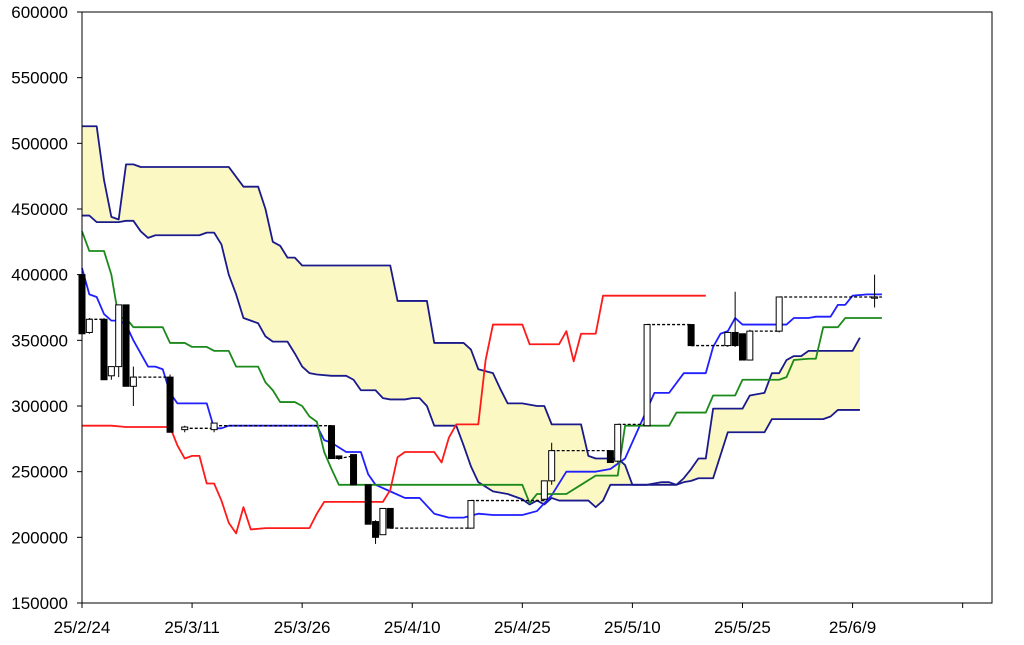 Image resolution: width=1024 pixels, height=645 pixels. What do you see at coordinates (742, 627) in the screenshot?
I see `x-tick-label: 25/5/25` at bounding box center [742, 627].